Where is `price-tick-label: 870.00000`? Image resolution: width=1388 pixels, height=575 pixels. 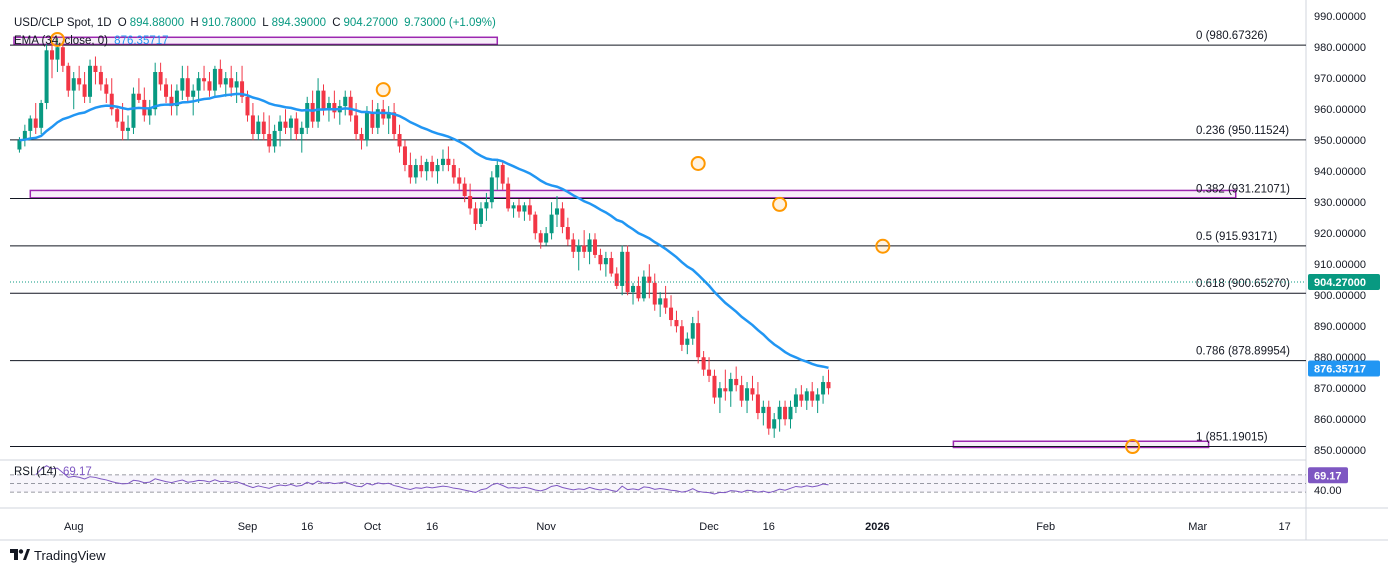 price-tick-label: 870.00000 is located at coordinates (1340, 389).